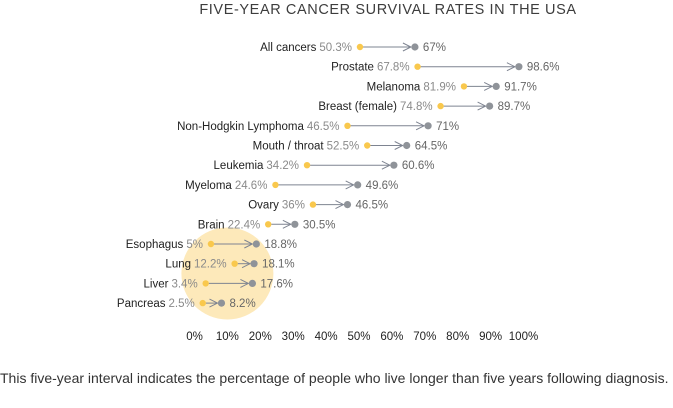 The height and width of the screenshot is (408, 673). Describe the element at coordinates (155, 245) in the screenshot. I see `category-label: Esophagus` at that location.